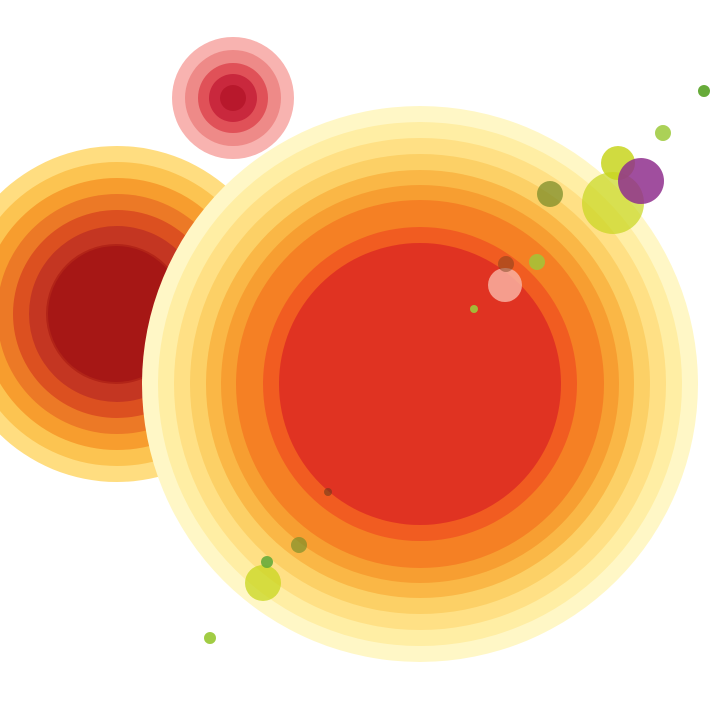 The height and width of the screenshot is (720, 720). I want to click on accent-dot-brown, so click(506, 264).